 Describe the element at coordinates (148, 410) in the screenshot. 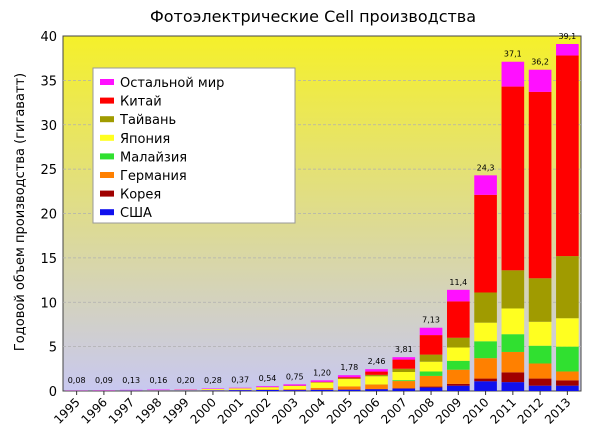

I see `x-tick-label: 1998` at that location.